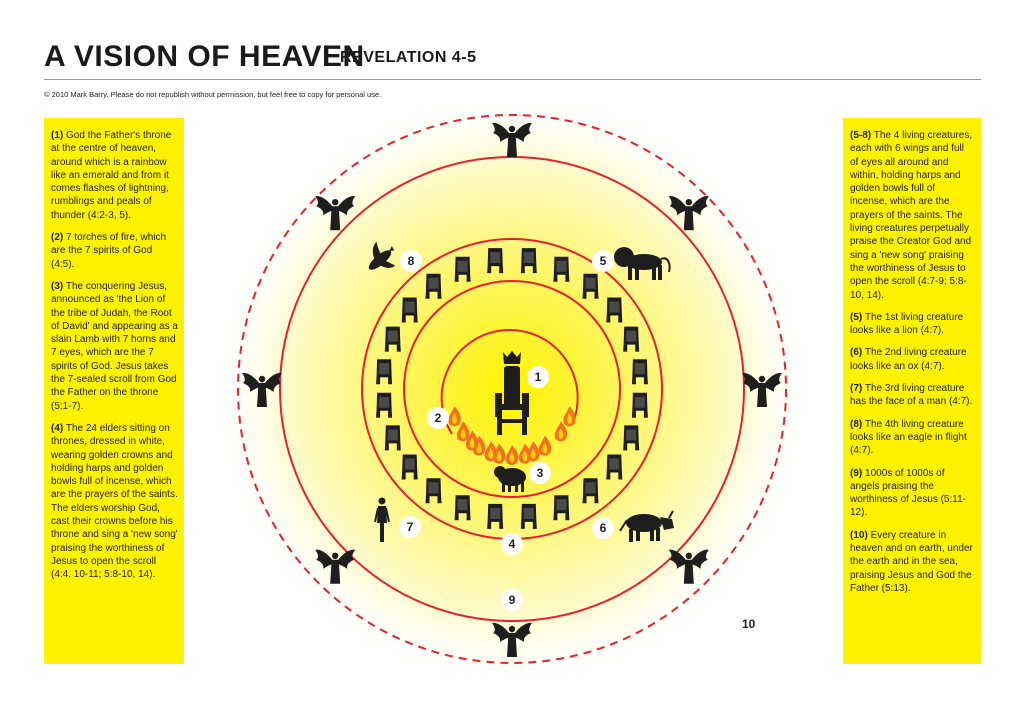  What do you see at coordinates (408, 57) in the screenshot?
I see `page-subtitle: REVELATION 4-5` at bounding box center [408, 57].